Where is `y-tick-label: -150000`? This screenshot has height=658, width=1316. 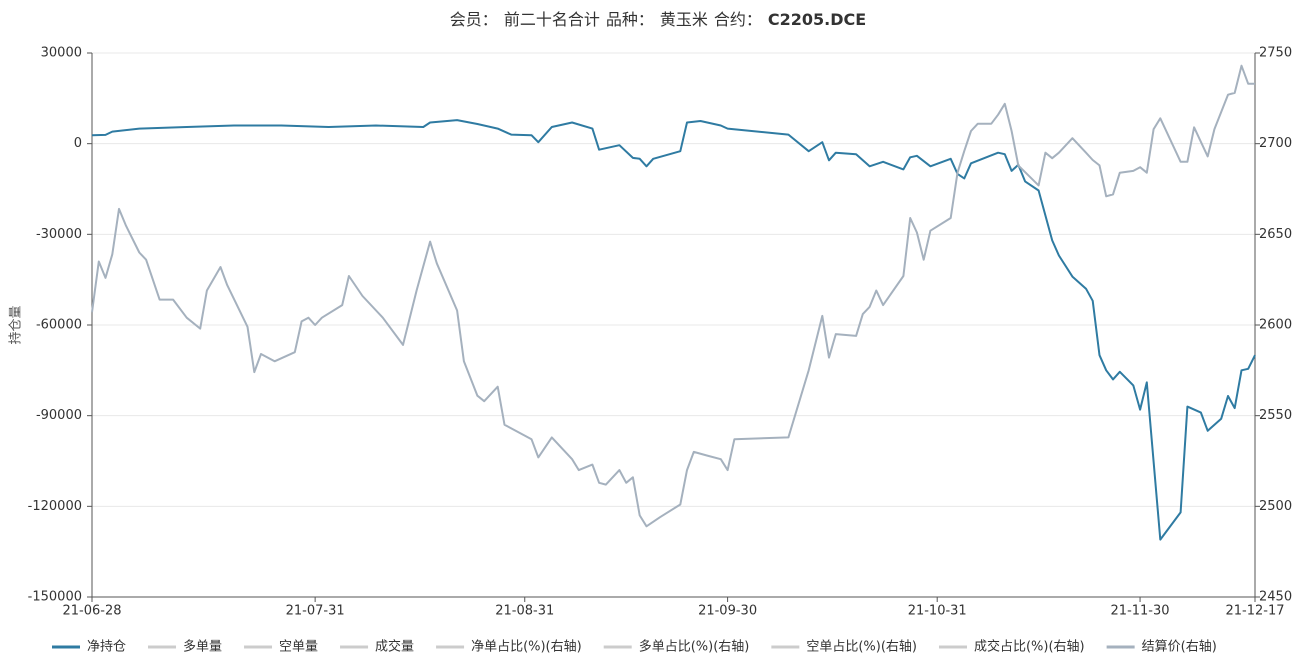 y-tick-label: -150000 is located at coordinates (55, 597).